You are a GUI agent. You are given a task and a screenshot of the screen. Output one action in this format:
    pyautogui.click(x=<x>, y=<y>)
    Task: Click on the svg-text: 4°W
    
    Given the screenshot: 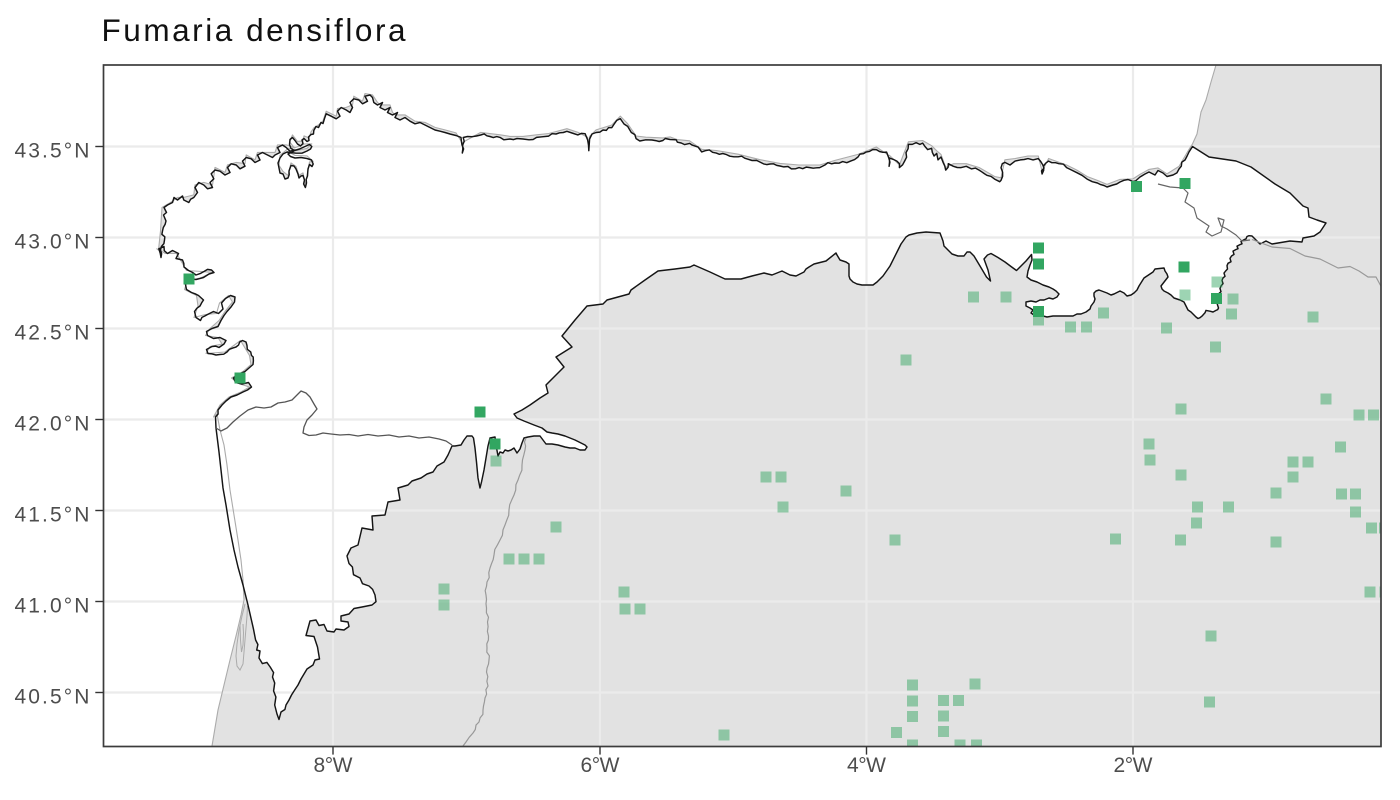 What is the action you would take?
    pyautogui.click(x=866, y=765)
    